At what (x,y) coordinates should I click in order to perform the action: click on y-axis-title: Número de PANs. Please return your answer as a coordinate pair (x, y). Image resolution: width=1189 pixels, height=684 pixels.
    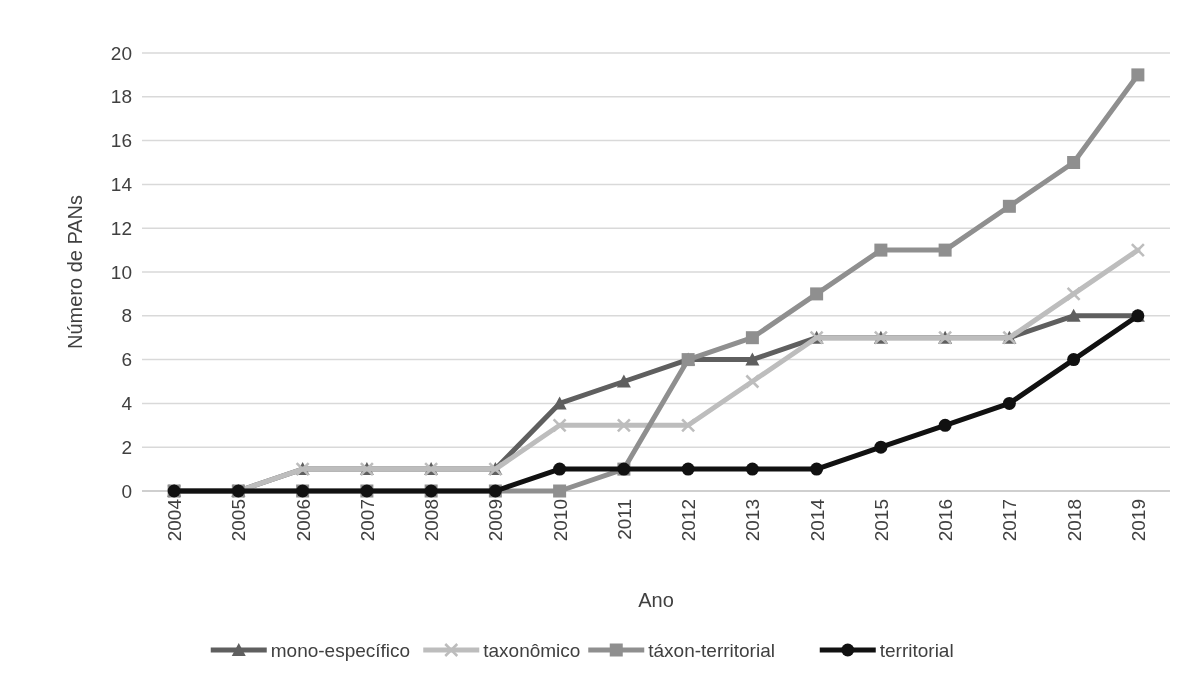
    Looking at the image, I should click on (75, 272).